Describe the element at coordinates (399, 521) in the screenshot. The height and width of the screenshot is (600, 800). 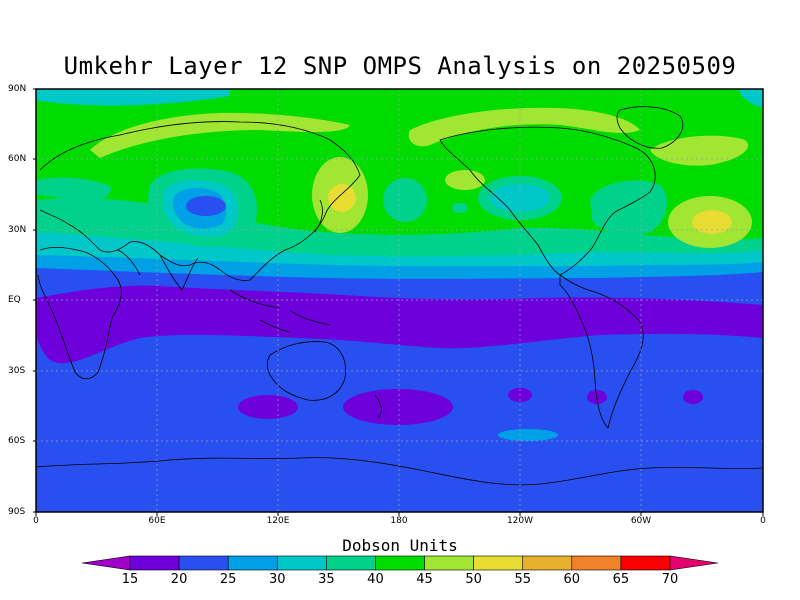
I see `x-tick-label: 180` at that location.